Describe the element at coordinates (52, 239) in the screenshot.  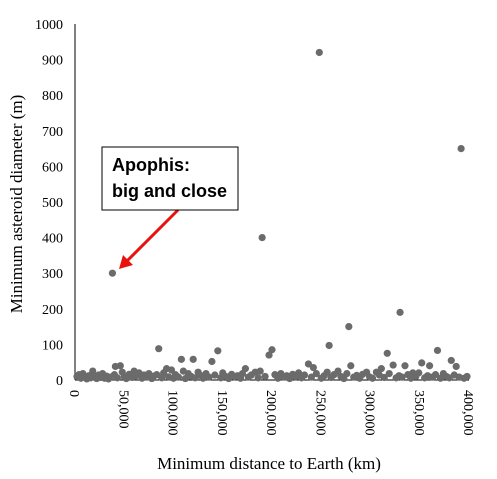
I see `y-tick-label: 400` at that location.